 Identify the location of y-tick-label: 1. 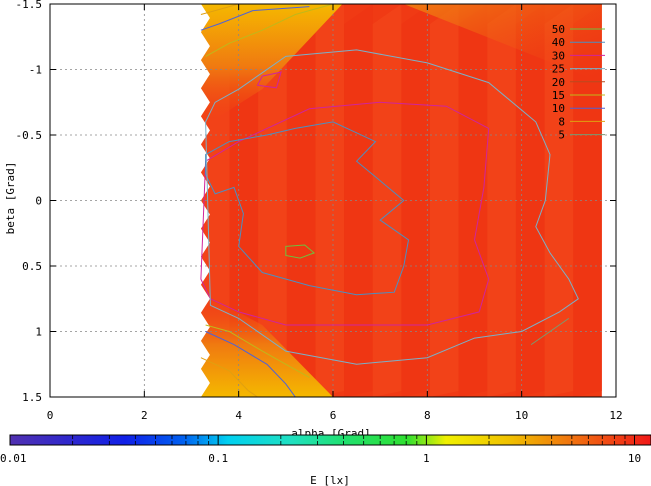
(38, 332).